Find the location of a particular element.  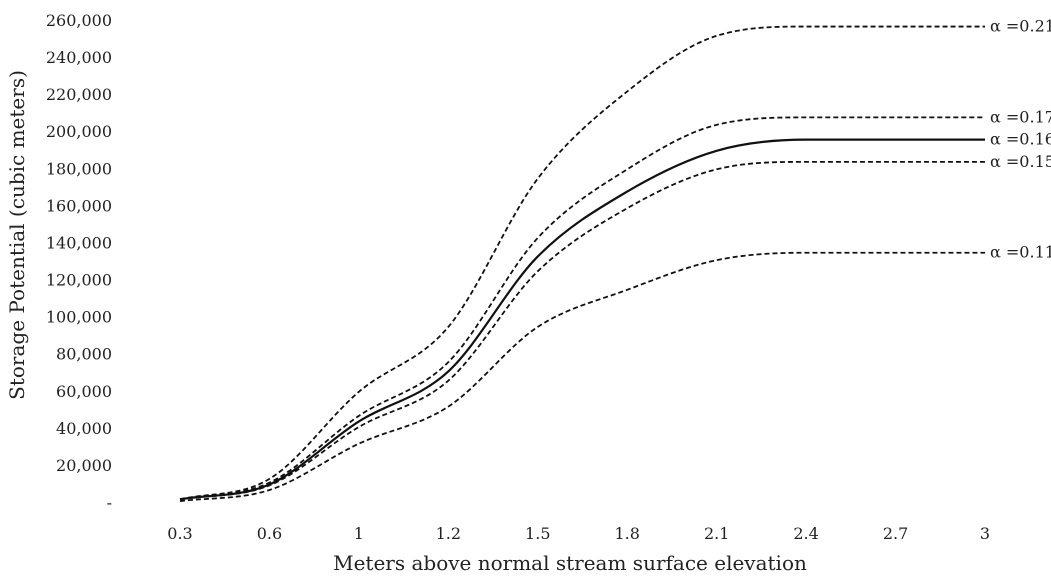

series-label: α =0.17 is located at coordinates (1020, 116).